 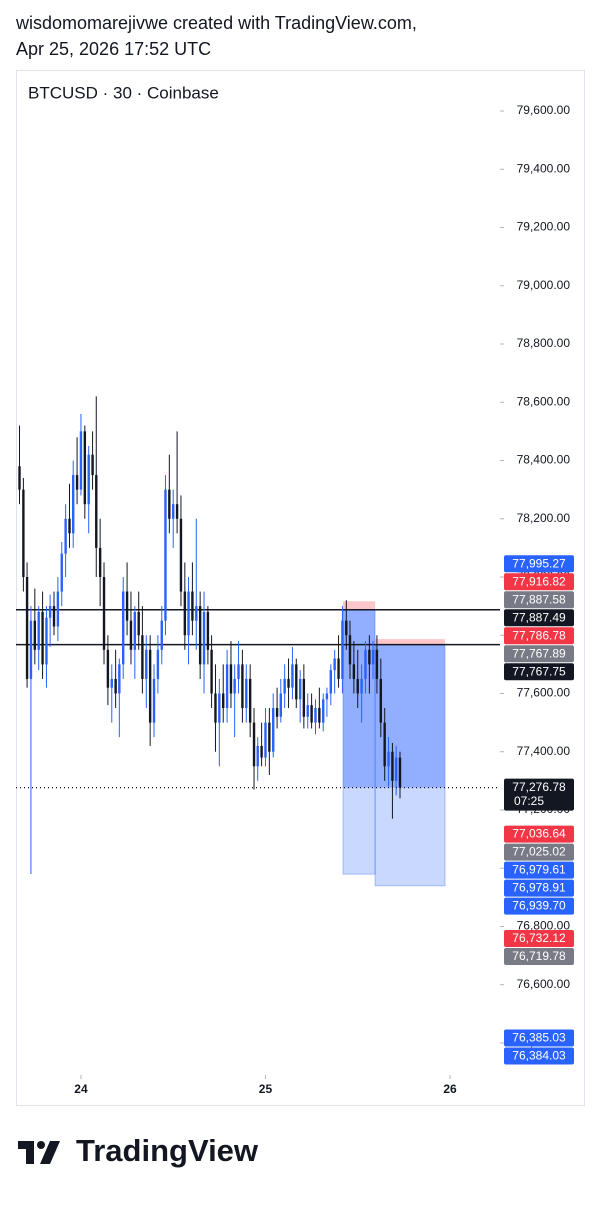 What do you see at coordinates (544, 227) in the screenshot?
I see `y-tick-label: 79,200.00` at bounding box center [544, 227].